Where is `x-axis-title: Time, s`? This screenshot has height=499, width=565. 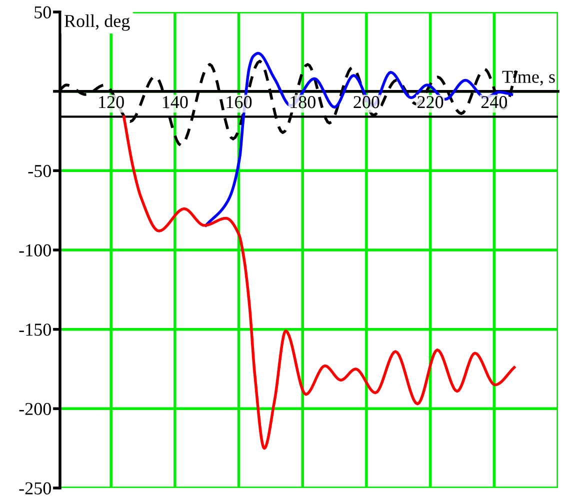 x-axis-title: Time, s is located at coordinates (528, 78).